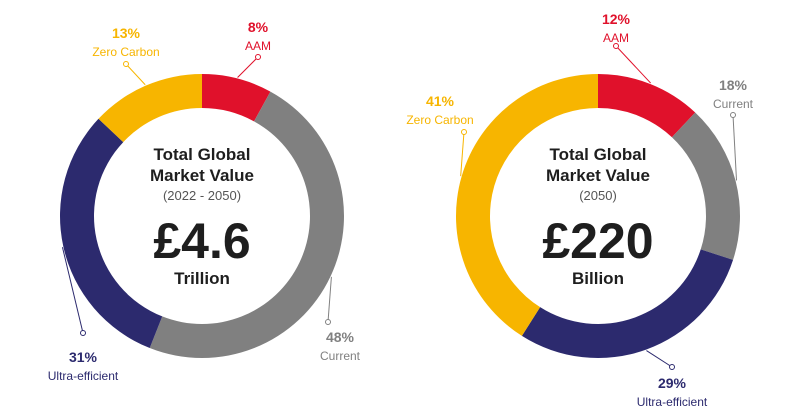 The width and height of the screenshot is (800, 418). What do you see at coordinates (440, 101) in the screenshot?
I see `pct-label-zero-carbon: 41%` at bounding box center [440, 101].